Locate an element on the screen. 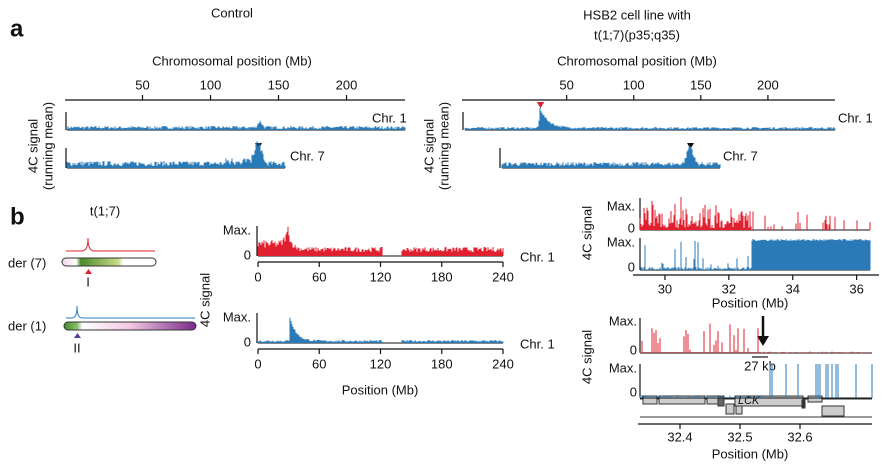  distance-label: 27 kb is located at coordinates (760, 365).